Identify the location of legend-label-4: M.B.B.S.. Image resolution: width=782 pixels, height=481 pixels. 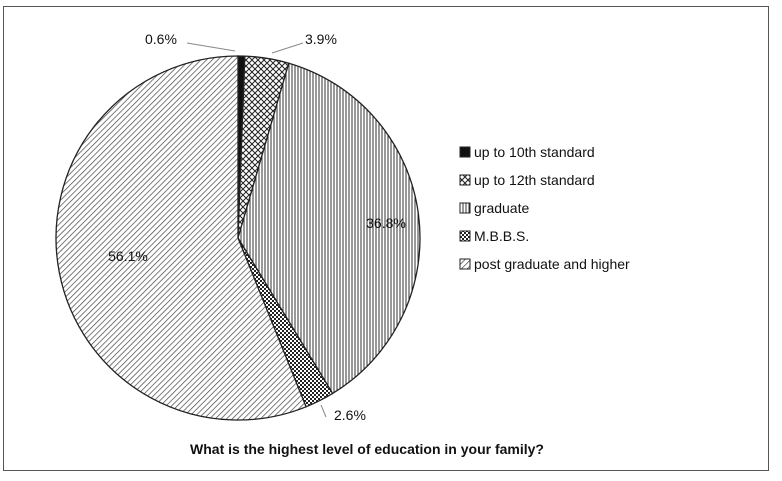
(501, 236).